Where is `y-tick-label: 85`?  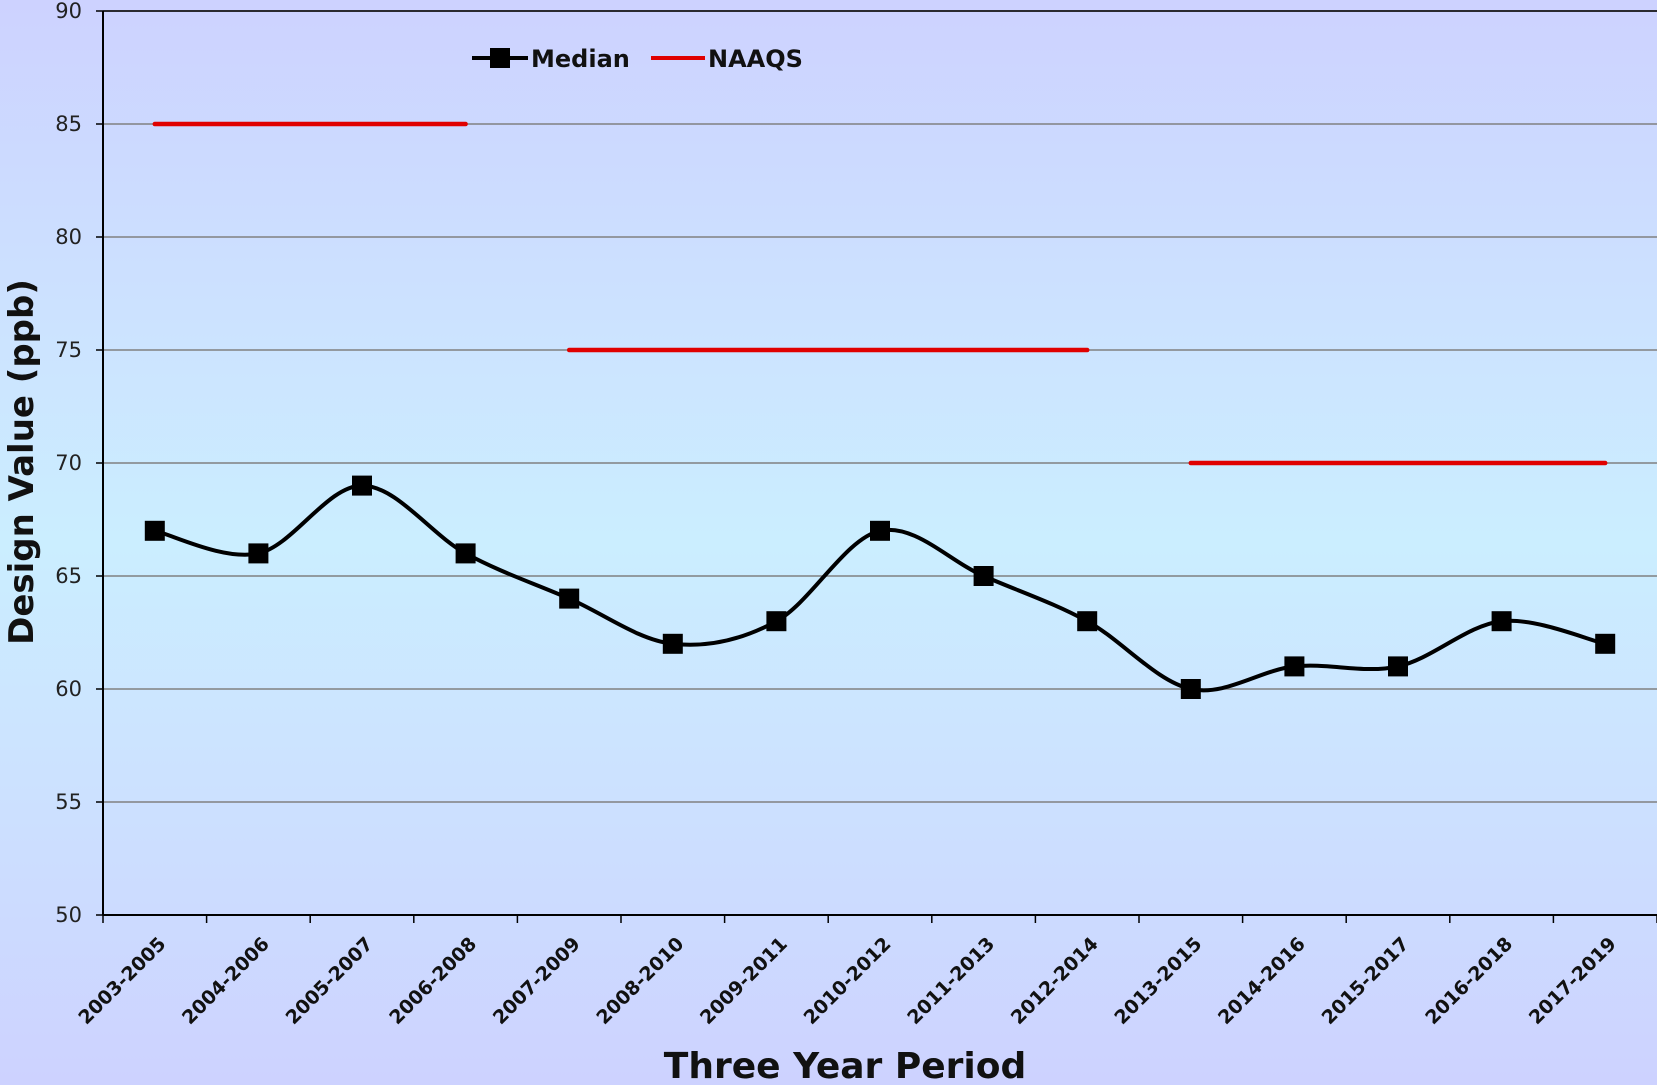
y-tick-label: 85 is located at coordinates (68, 124).